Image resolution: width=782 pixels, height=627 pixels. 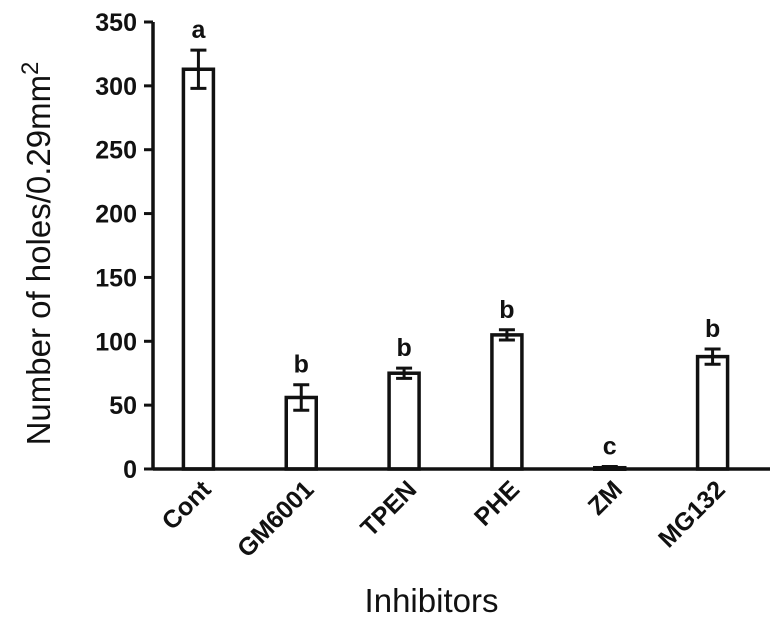 I want to click on error-bar-cont, so click(x=198, y=69).